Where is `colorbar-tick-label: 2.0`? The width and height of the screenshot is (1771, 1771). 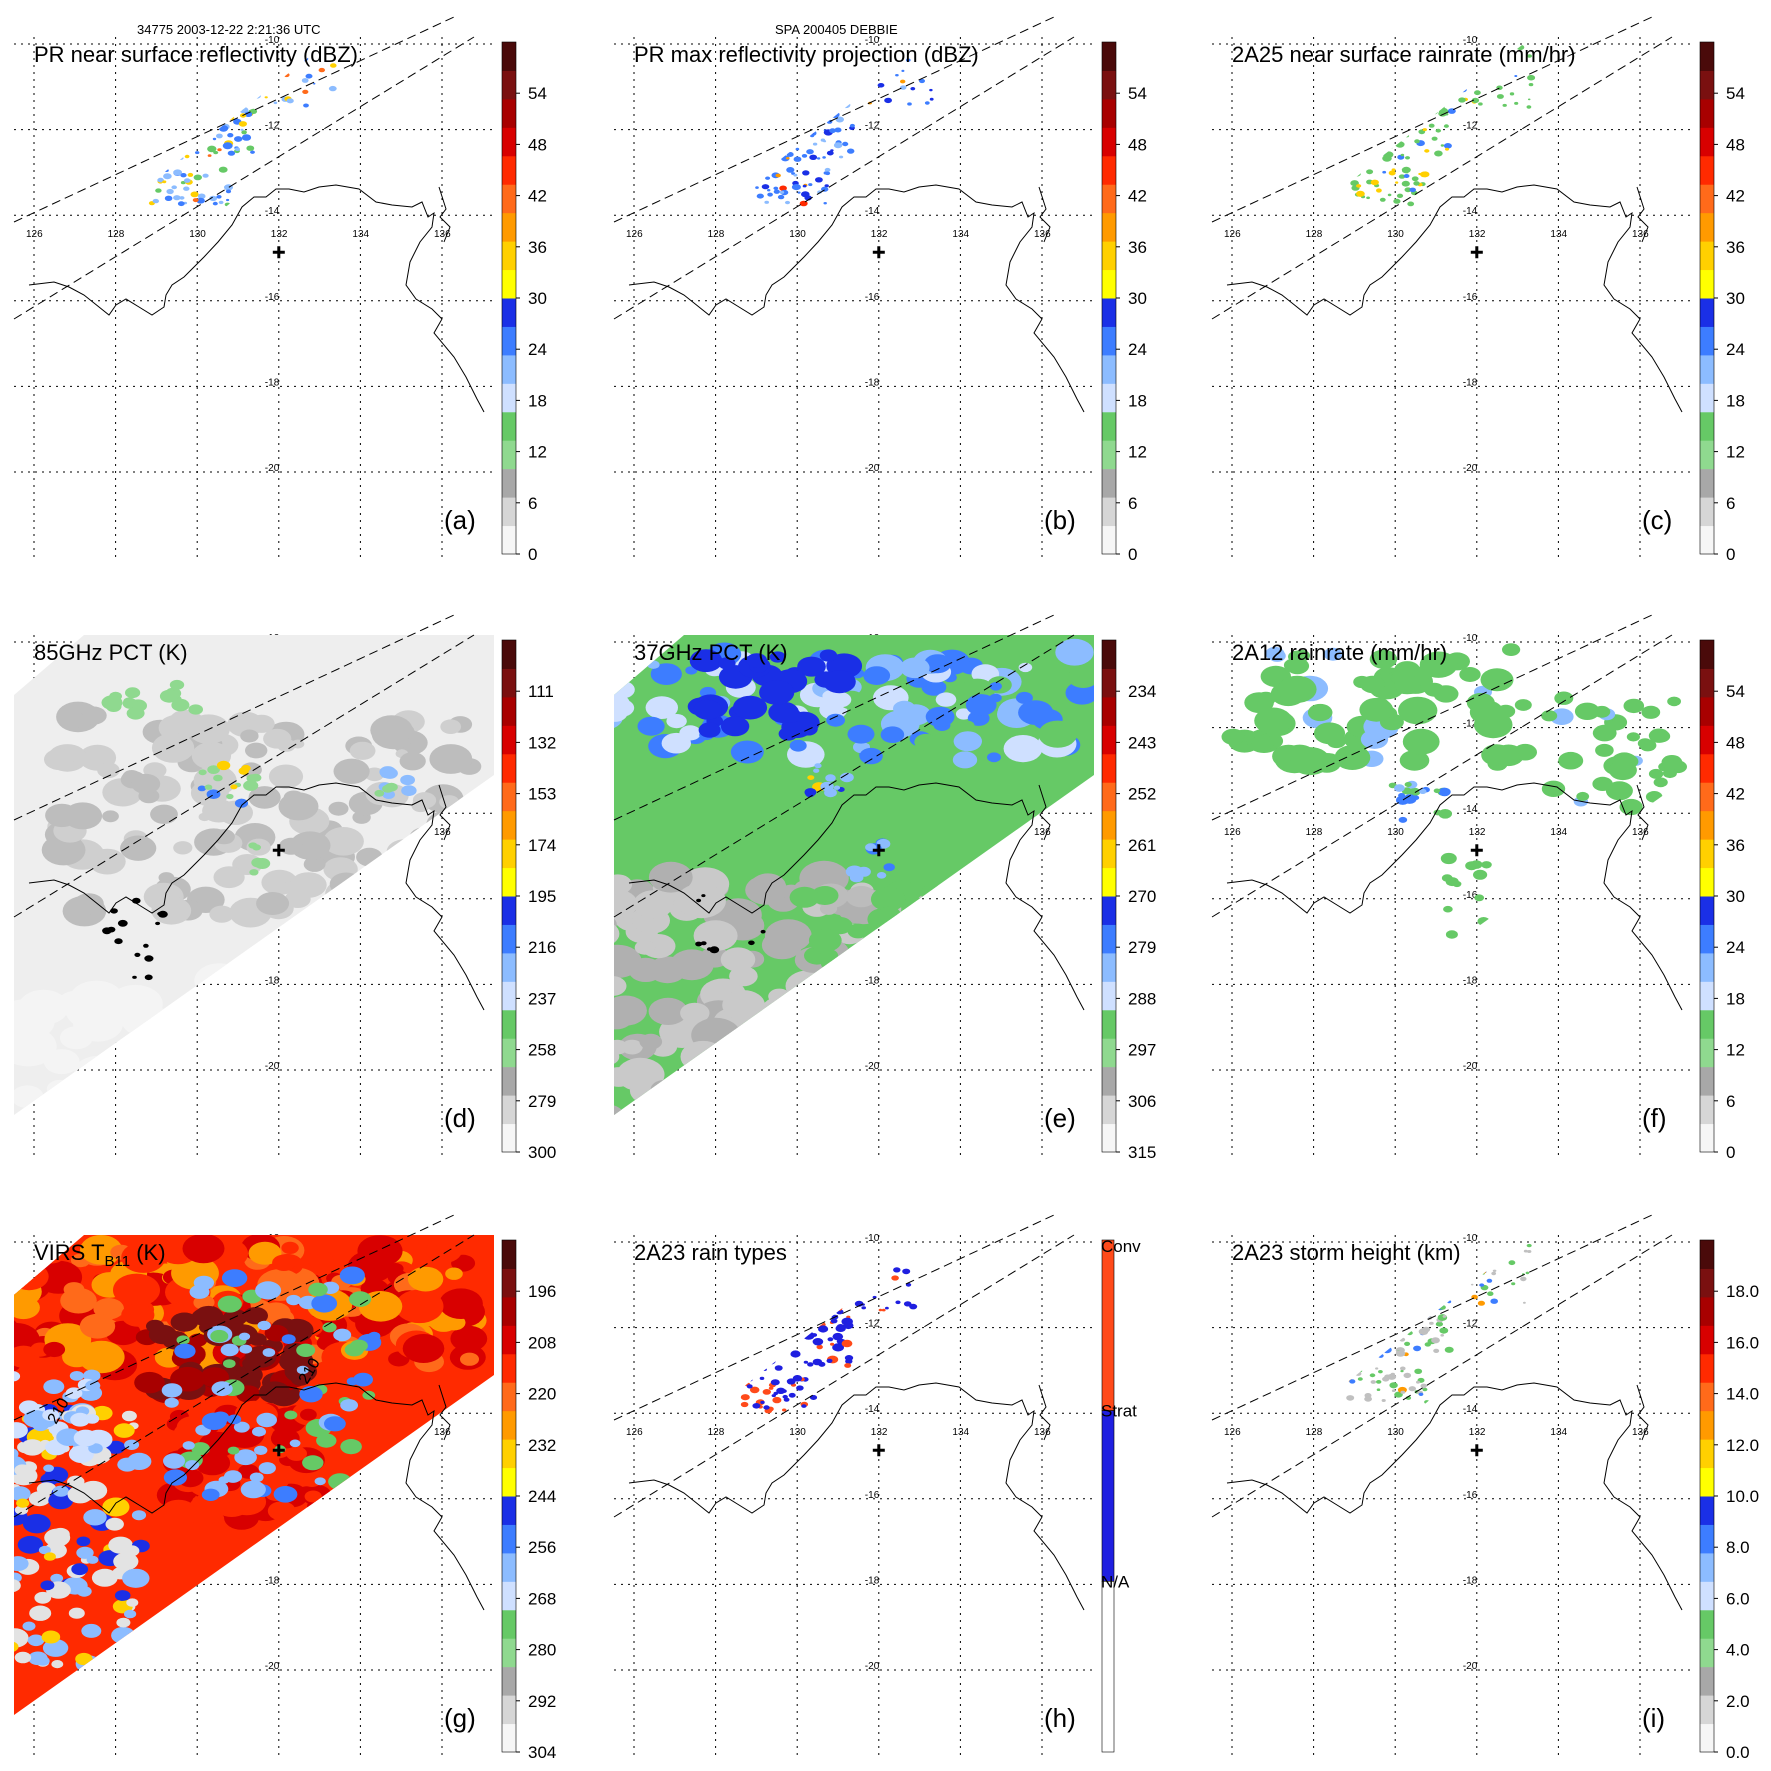 colorbar-tick-label: 2.0 is located at coordinates (1738, 1701).